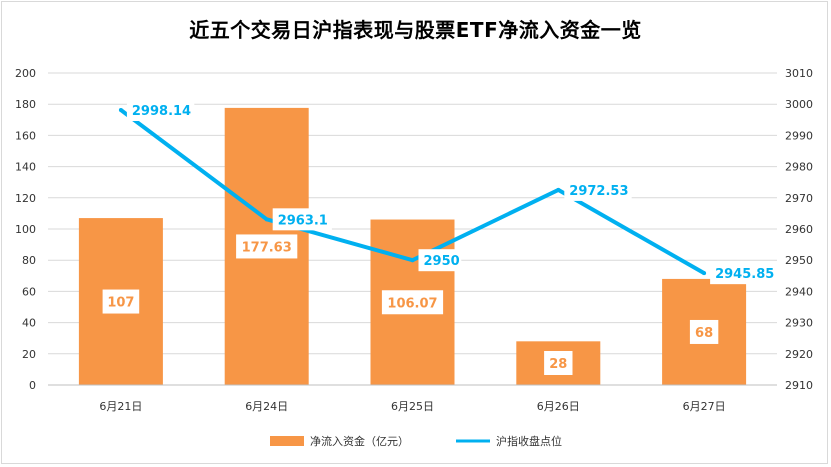 This screenshot has width=831, height=467. Describe the element at coordinates (799, 167) in the screenshot. I see `right-tick-label: 2980` at that location.